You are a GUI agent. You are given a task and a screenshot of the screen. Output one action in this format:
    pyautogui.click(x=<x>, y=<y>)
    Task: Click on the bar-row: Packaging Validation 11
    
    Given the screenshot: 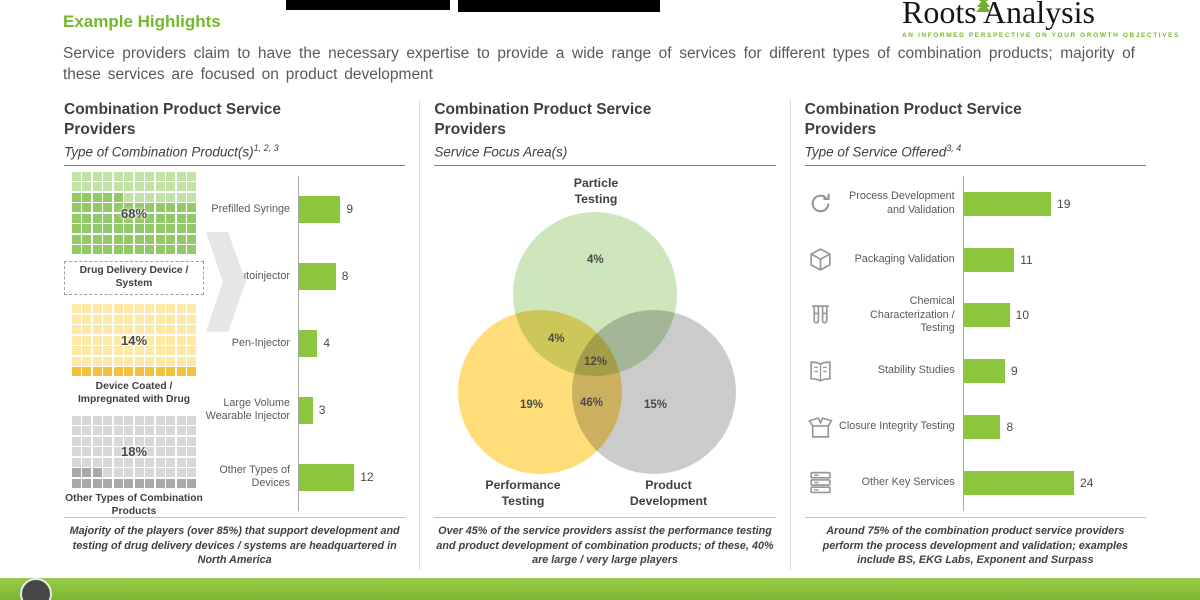 What is the action you would take?
    pyautogui.click(x=975, y=259)
    